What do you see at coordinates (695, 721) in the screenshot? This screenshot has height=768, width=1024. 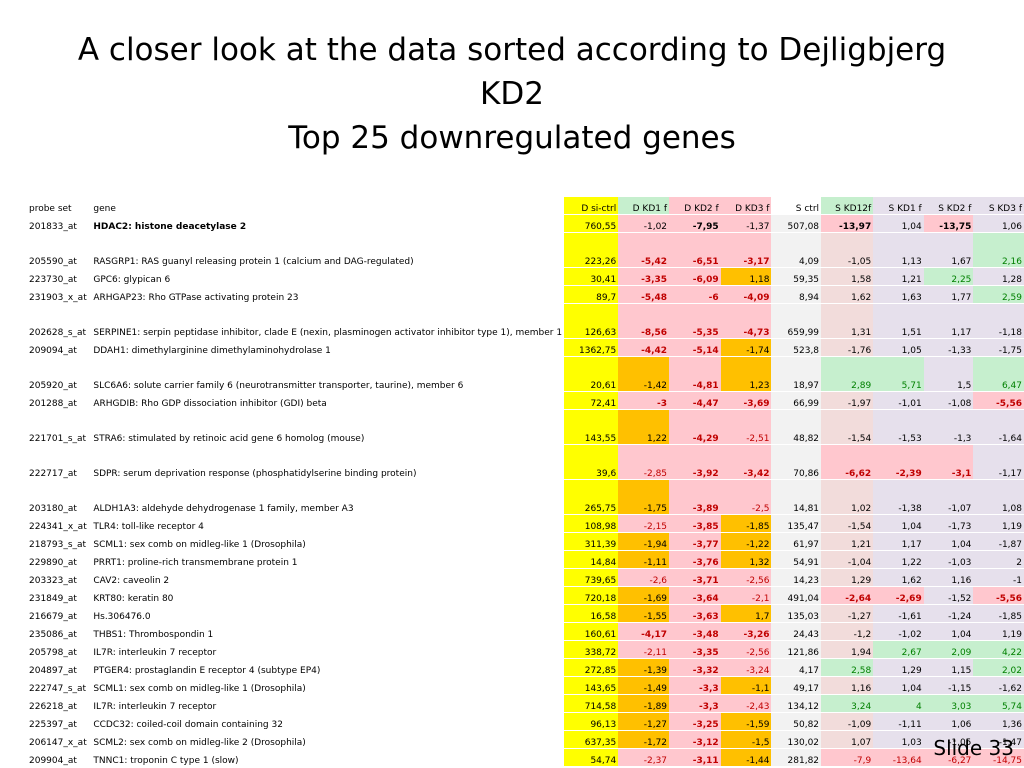 I see `value-cell: -3,25` at bounding box center [695, 721].